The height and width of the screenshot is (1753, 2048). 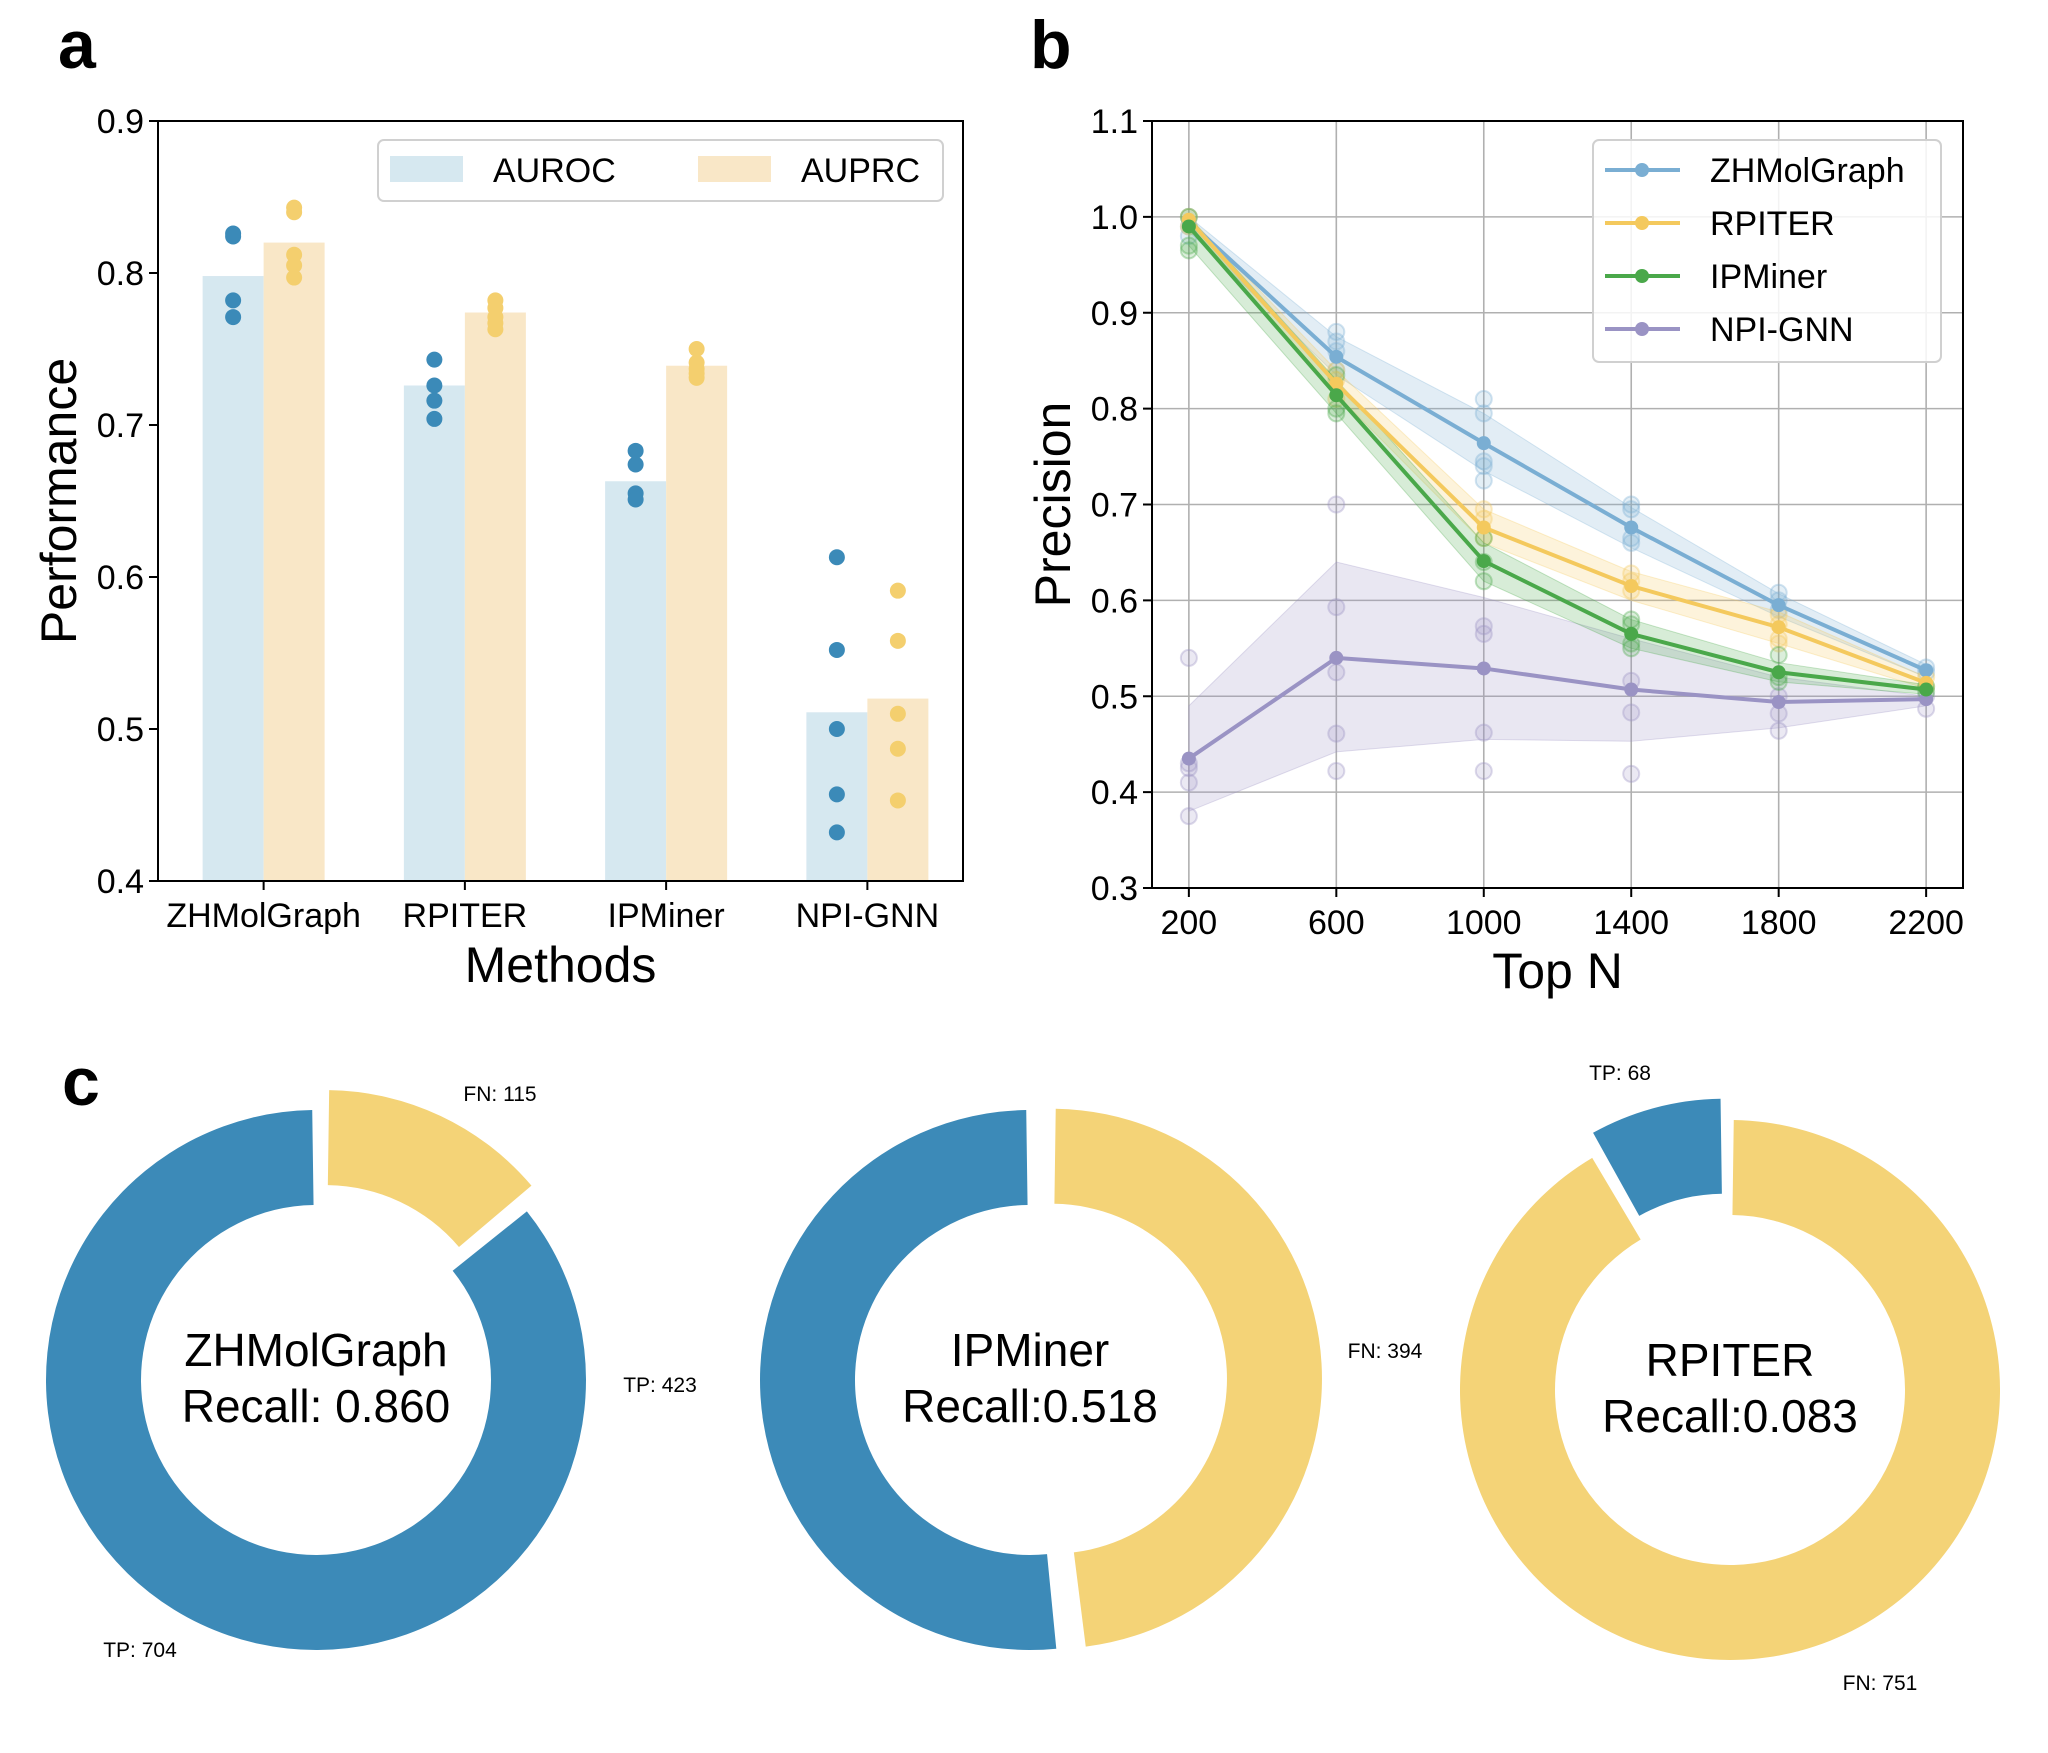 I want to click on x-tick-label: 200, so click(x=1188, y=923).